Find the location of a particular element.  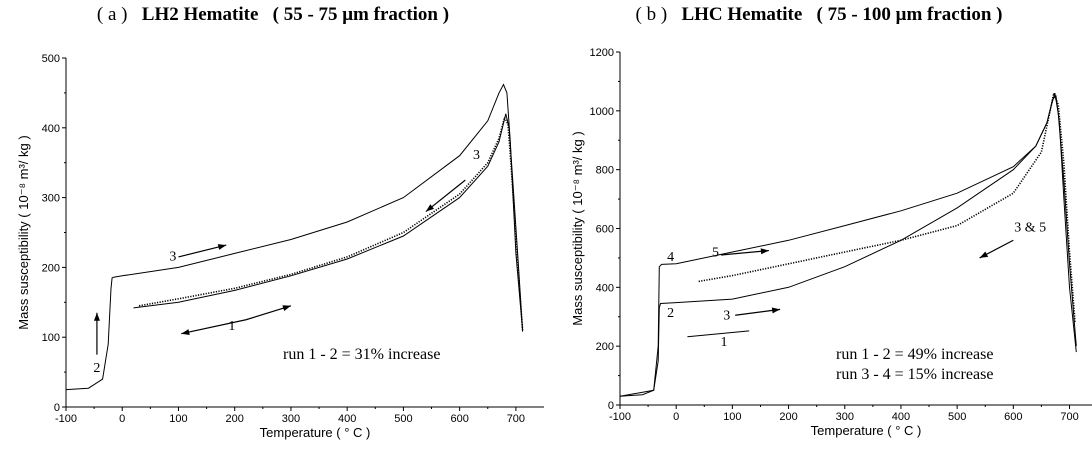

y-tick-label: 1000 is located at coordinates (602, 112).